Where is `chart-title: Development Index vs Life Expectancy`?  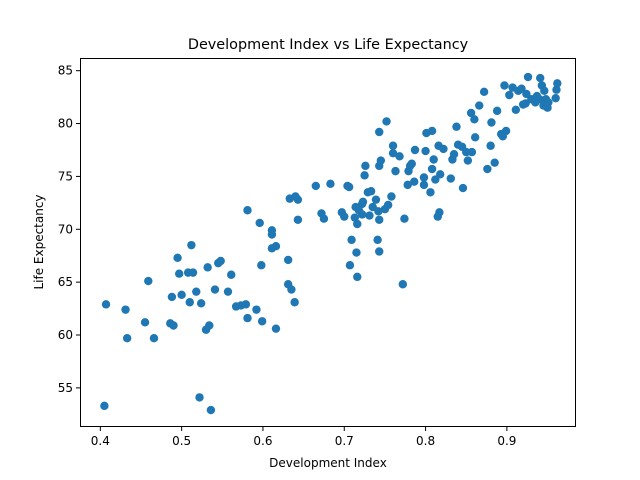
chart-title: Development Index vs Life Expectancy is located at coordinates (328, 45).